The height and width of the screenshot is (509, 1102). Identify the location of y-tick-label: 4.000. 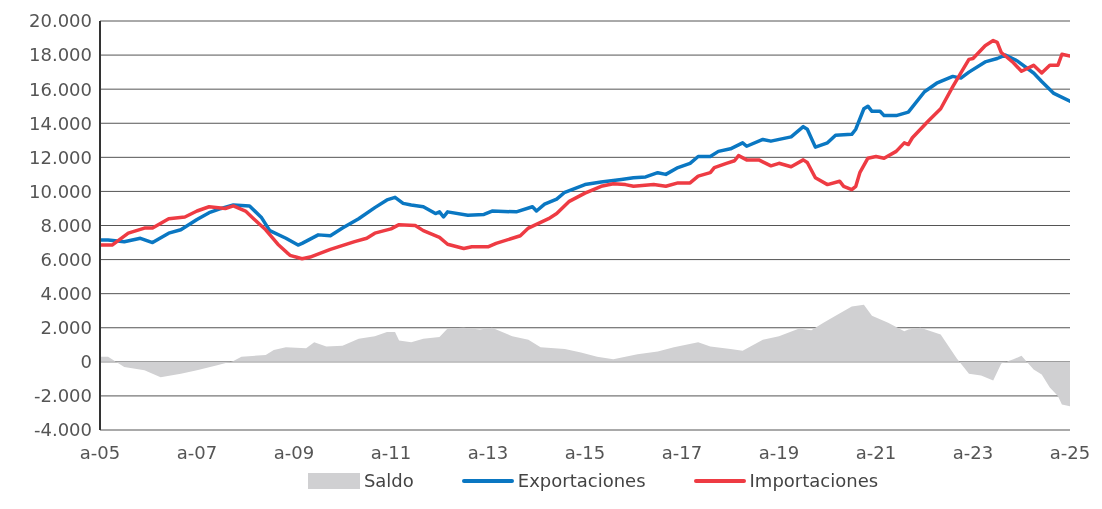
(66, 294).